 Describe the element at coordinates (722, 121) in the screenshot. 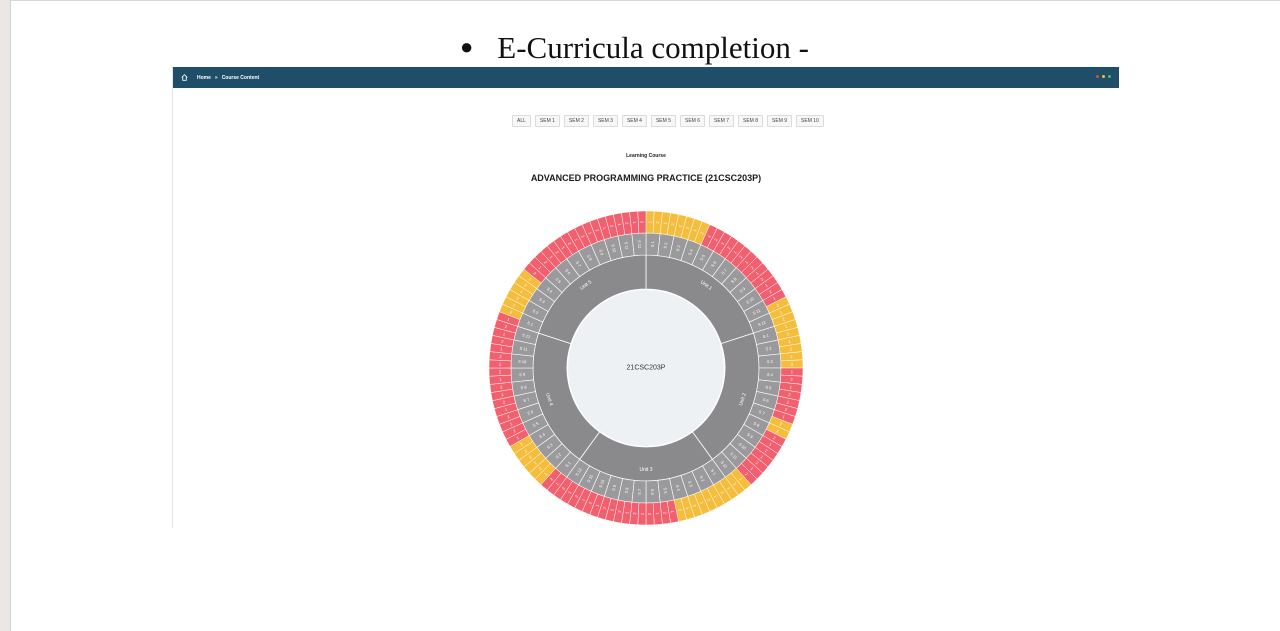

I see `semester-tab-7: SEM 7` at that location.